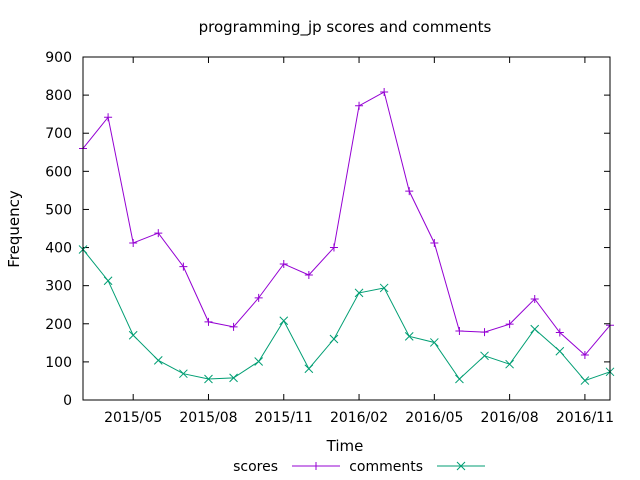  Describe the element at coordinates (345, 446) in the screenshot. I see `x-axis-label: Time` at that location.